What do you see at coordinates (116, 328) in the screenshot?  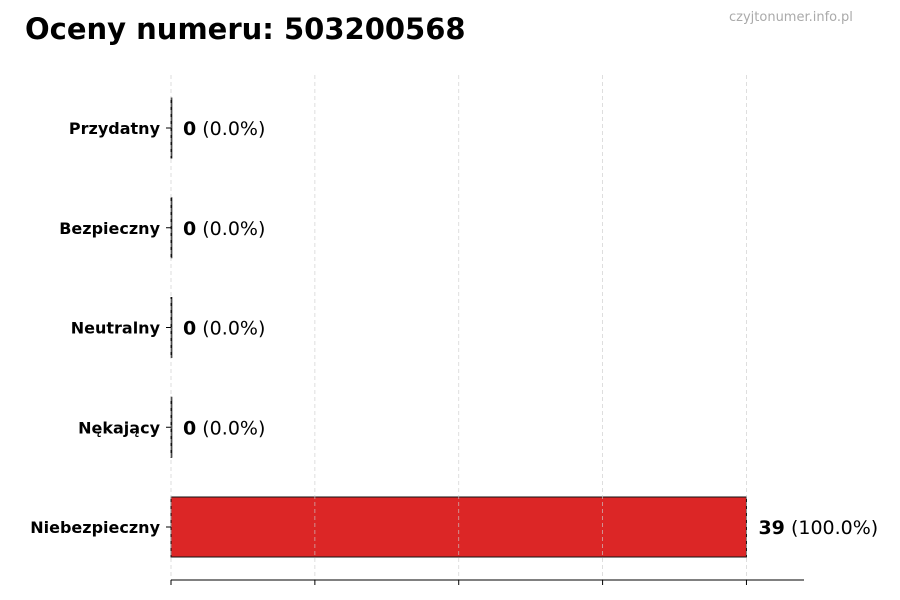 I see `category-label: Neutralny` at bounding box center [116, 328].